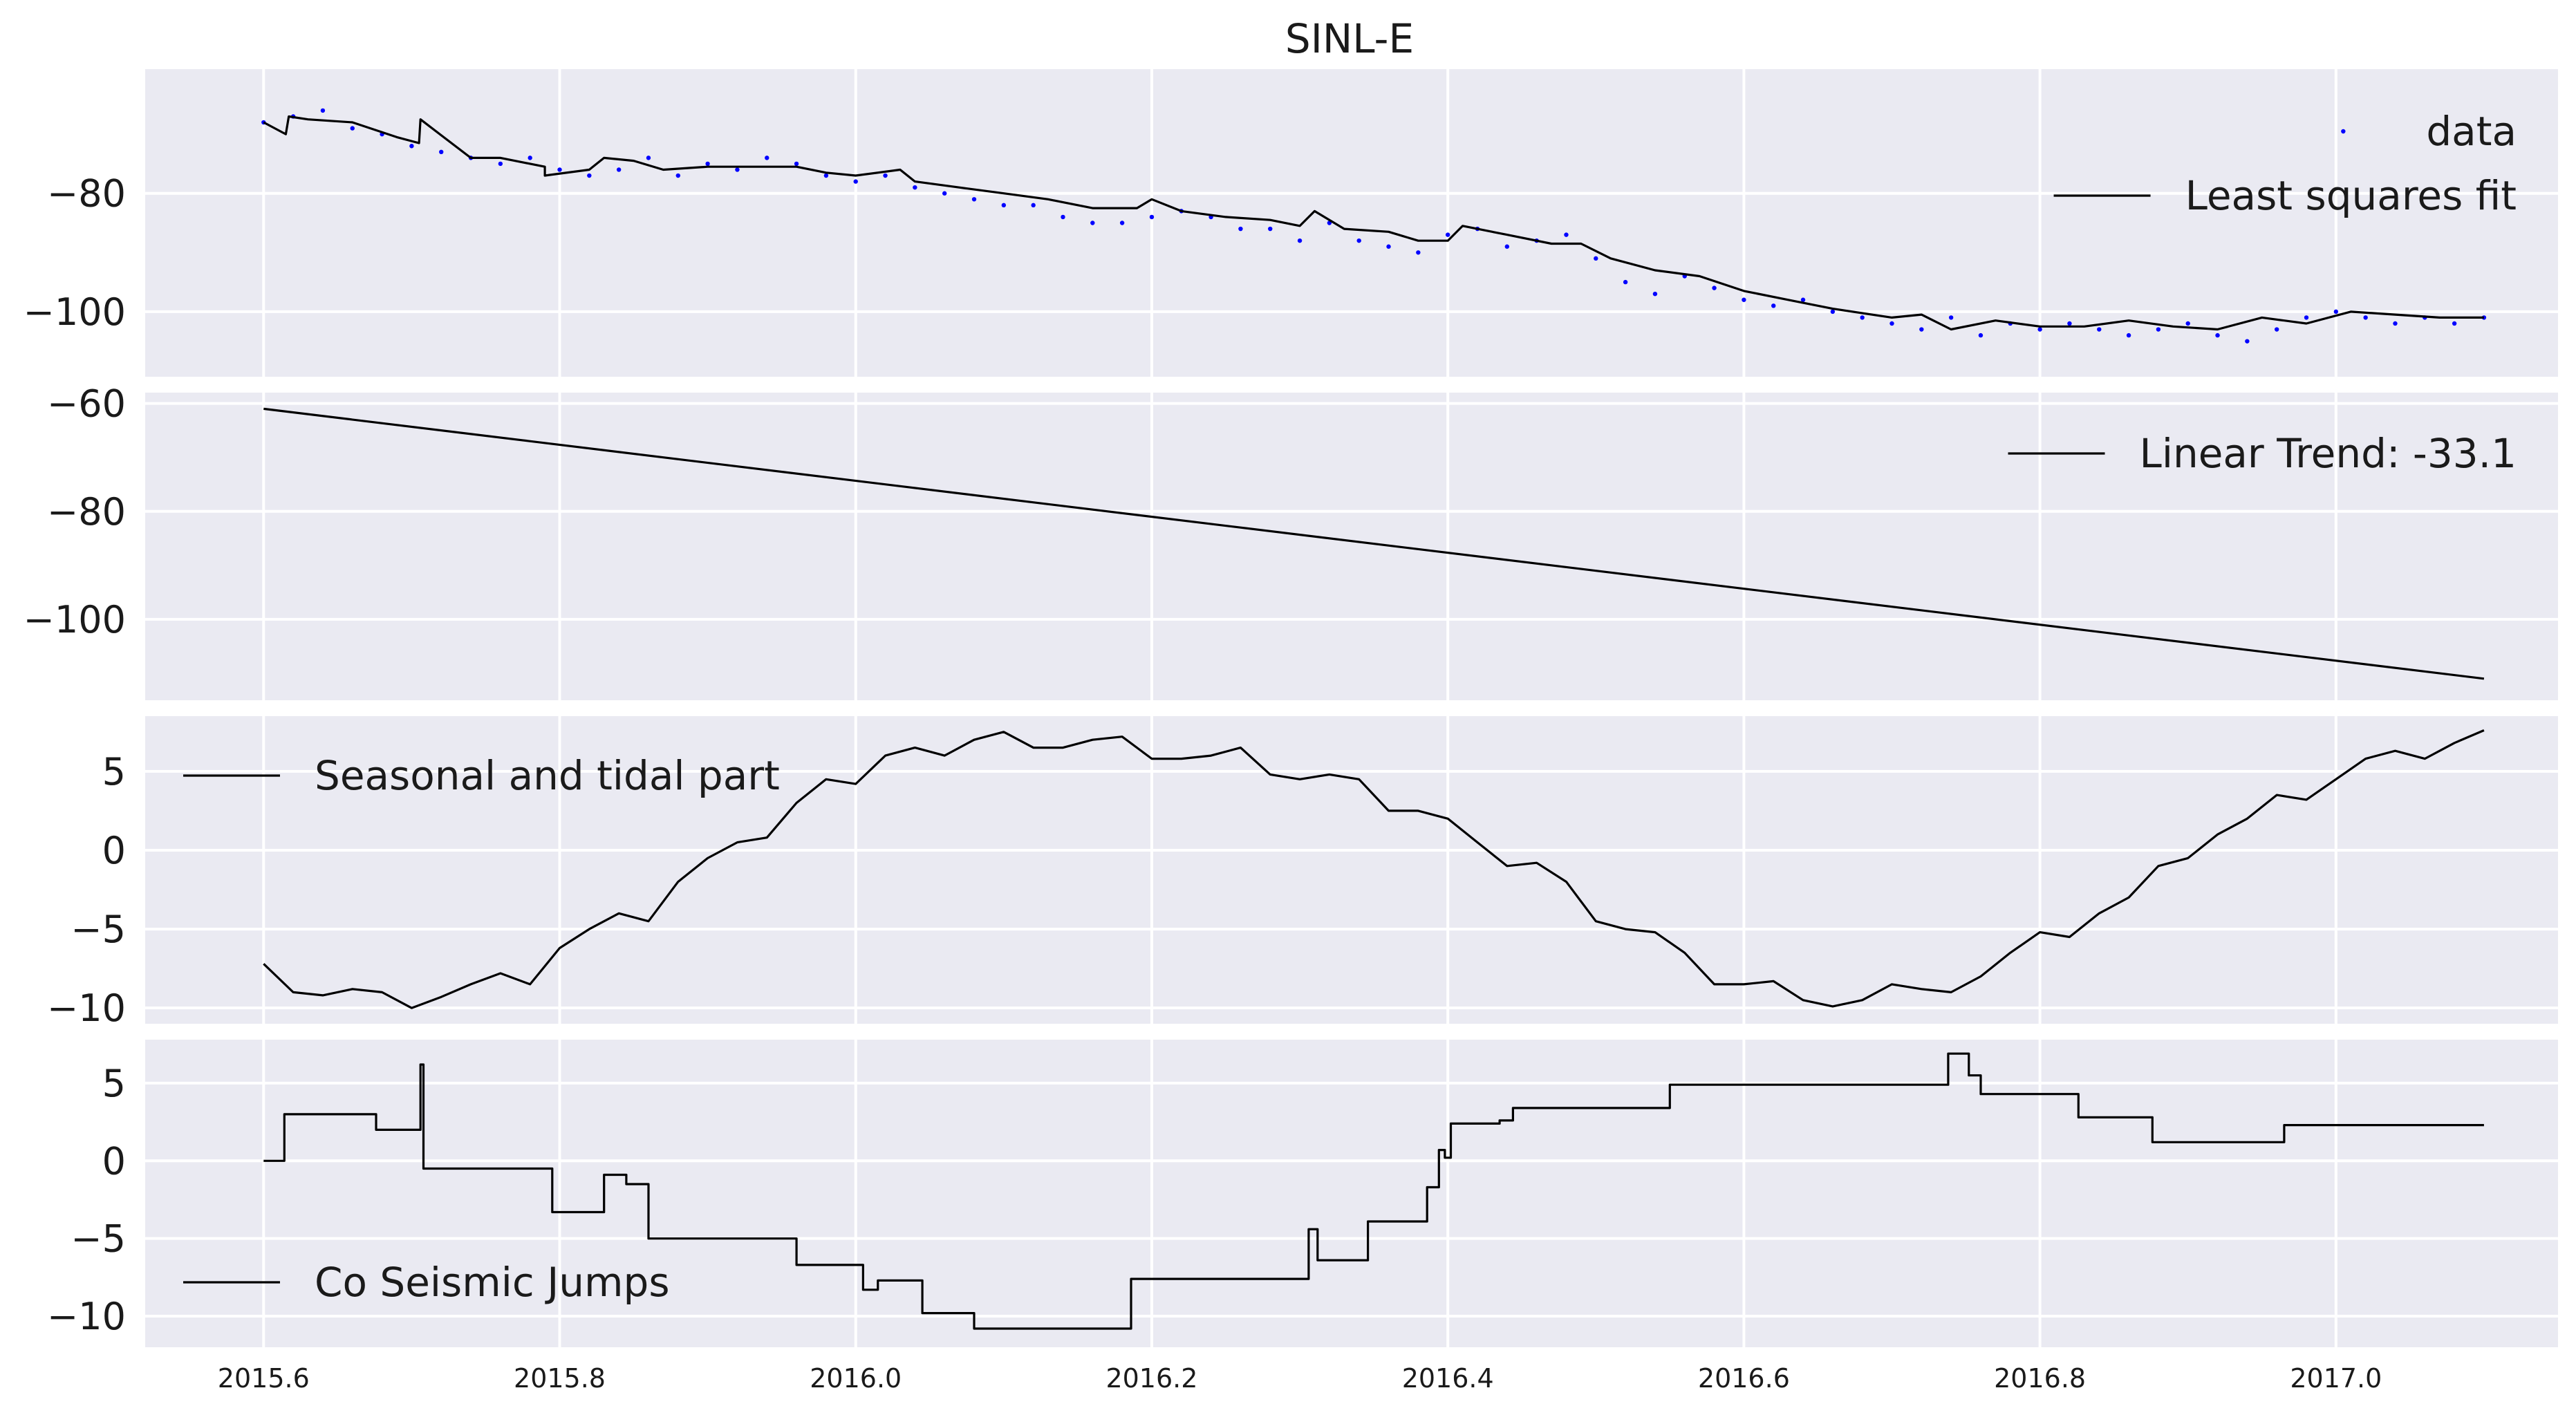  What do you see at coordinates (2328, 453) in the screenshot?
I see `legend-label: Linear Trend: -33.1` at bounding box center [2328, 453].